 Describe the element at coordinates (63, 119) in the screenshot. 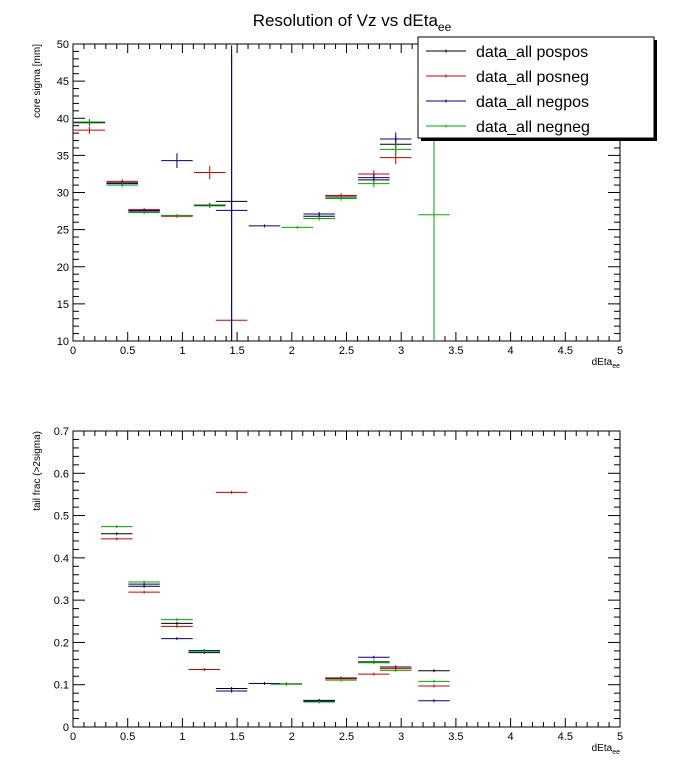

I see `y-tick-label: 40` at that location.